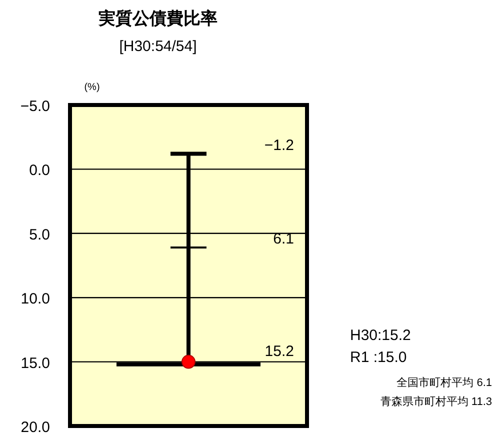 The width and height of the screenshot is (504, 439). Describe the element at coordinates (92, 87) in the screenshot. I see `y-axis-title: (%)` at that location.